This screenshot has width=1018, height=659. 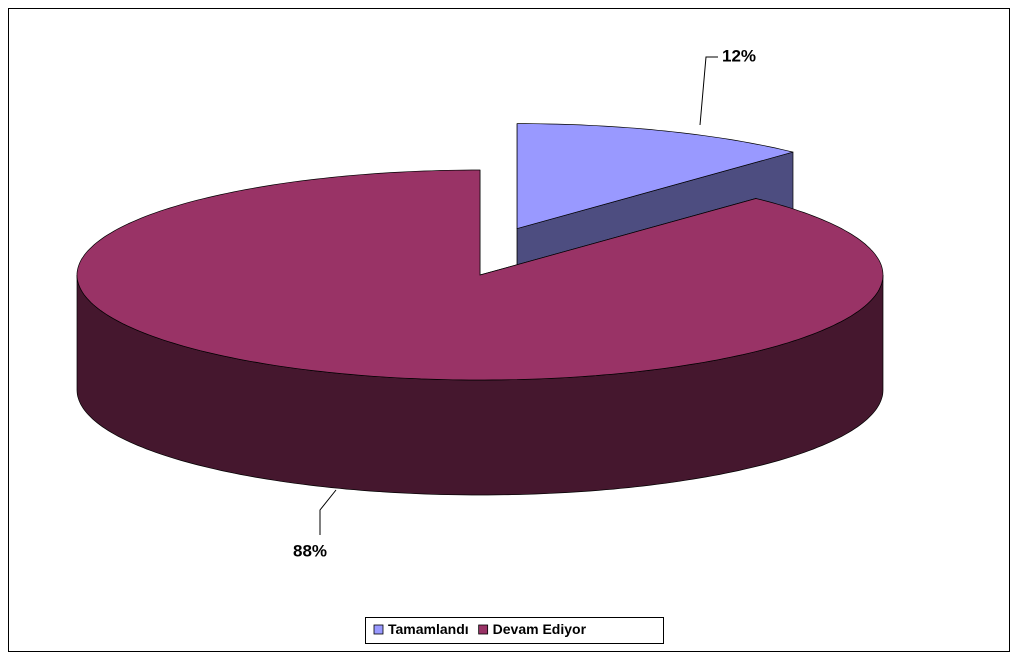 I want to click on legend-box, so click(x=514, y=630).